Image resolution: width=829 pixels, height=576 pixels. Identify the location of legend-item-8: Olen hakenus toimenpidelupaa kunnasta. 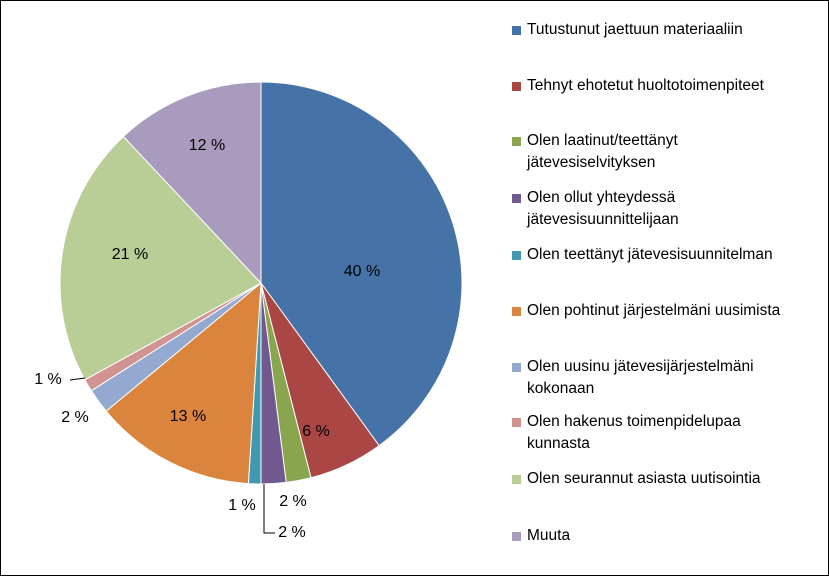
(626, 433).